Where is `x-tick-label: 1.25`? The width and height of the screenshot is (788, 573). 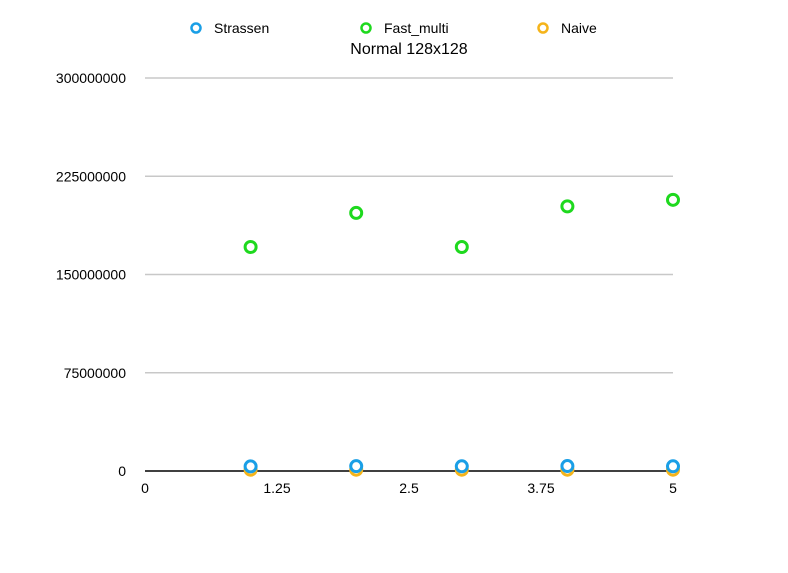
x-tick-label: 1.25 is located at coordinates (276, 488).